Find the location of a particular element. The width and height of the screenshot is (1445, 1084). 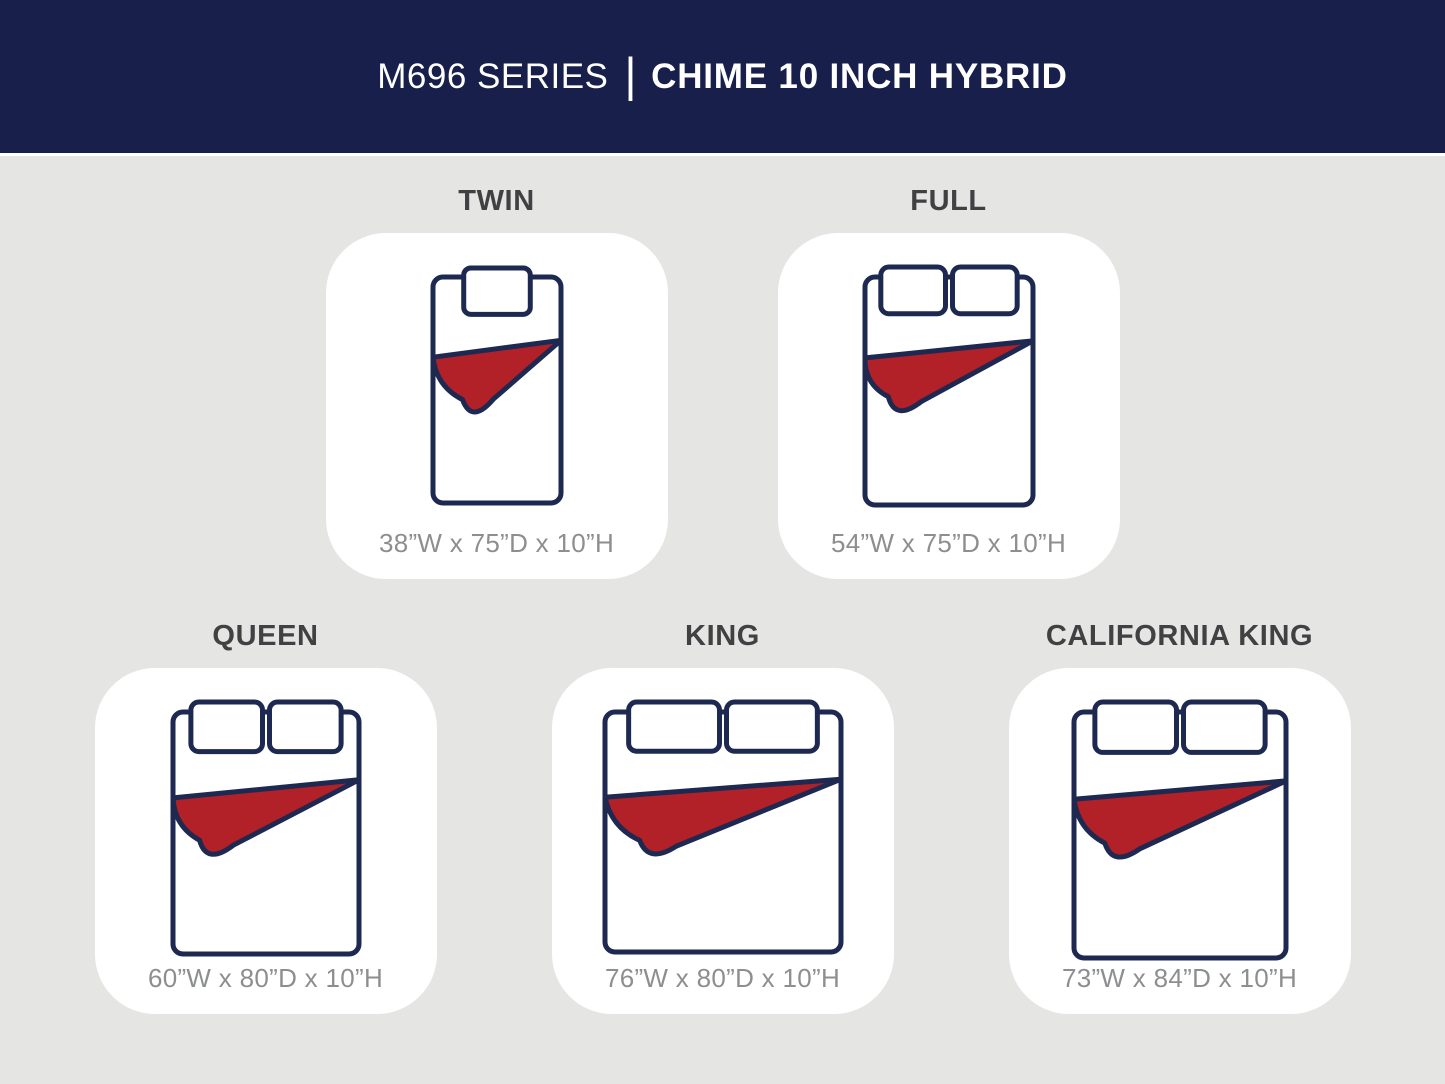

size-label-twin: TWIN is located at coordinates (496, 201).